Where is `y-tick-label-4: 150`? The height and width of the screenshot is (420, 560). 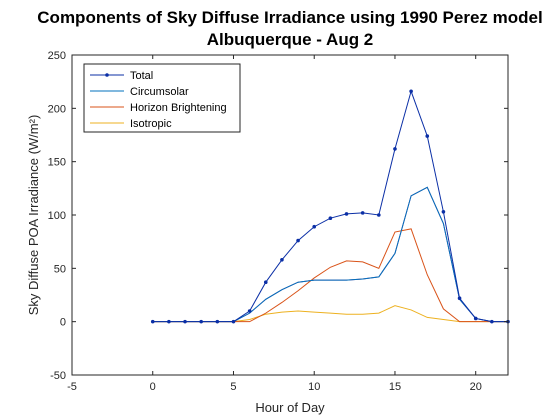
y-tick-label-4: 150 is located at coordinates (57, 163).